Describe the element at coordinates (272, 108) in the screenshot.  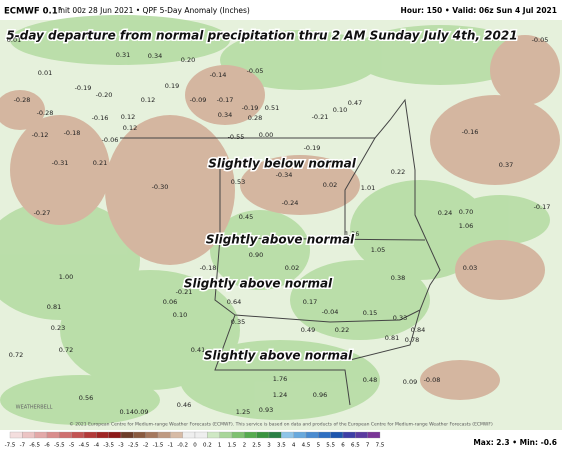
I see `map-value: 0.51` at that location.